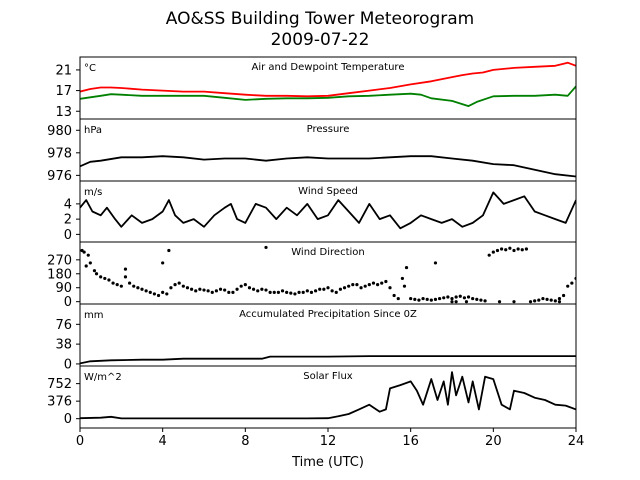 This screenshot has height=480, width=640. Describe the element at coordinates (93, 130) in the screenshot. I see `panel-2-unit: hPa` at that location.